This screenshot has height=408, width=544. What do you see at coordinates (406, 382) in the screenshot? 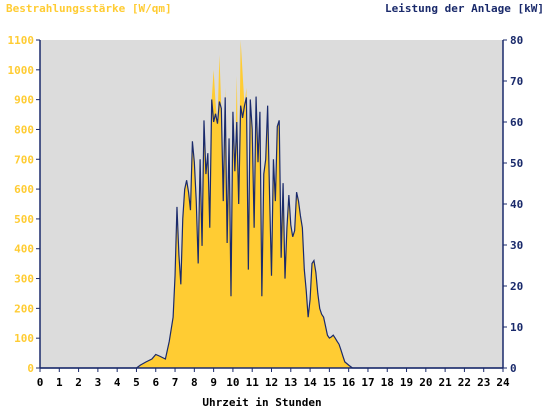
I see `x-tick-label: 19` at bounding box center [406, 382].